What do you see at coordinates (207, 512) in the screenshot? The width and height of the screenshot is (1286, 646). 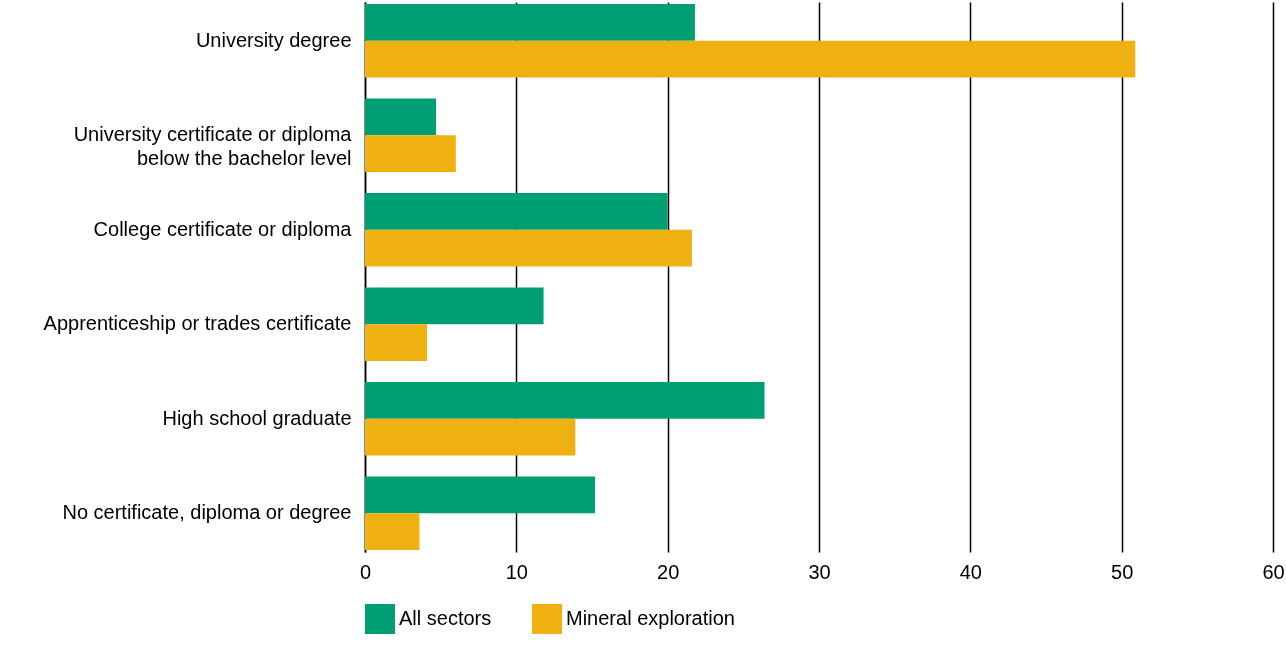 I see `y-tick-label: No certificate, diploma or degree` at bounding box center [207, 512].